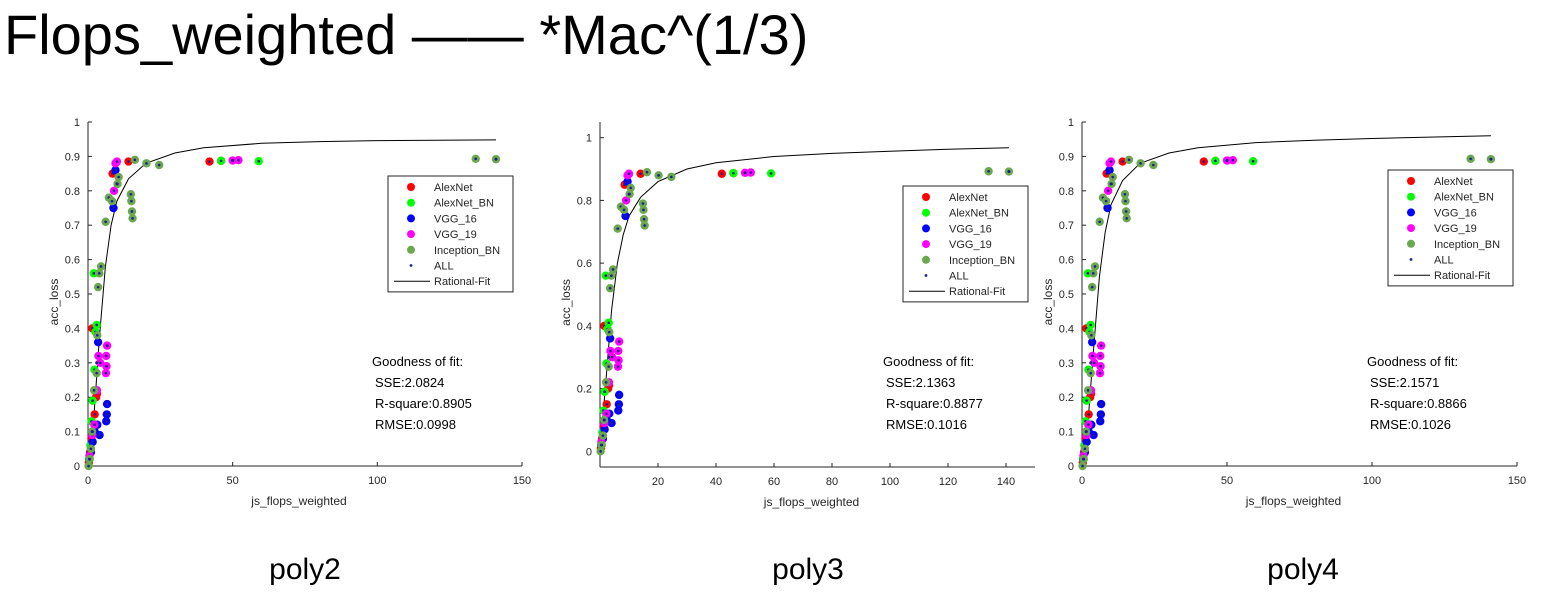 The height and width of the screenshot is (605, 1547). I want to click on x-tick-label: 120, so click(948, 482).